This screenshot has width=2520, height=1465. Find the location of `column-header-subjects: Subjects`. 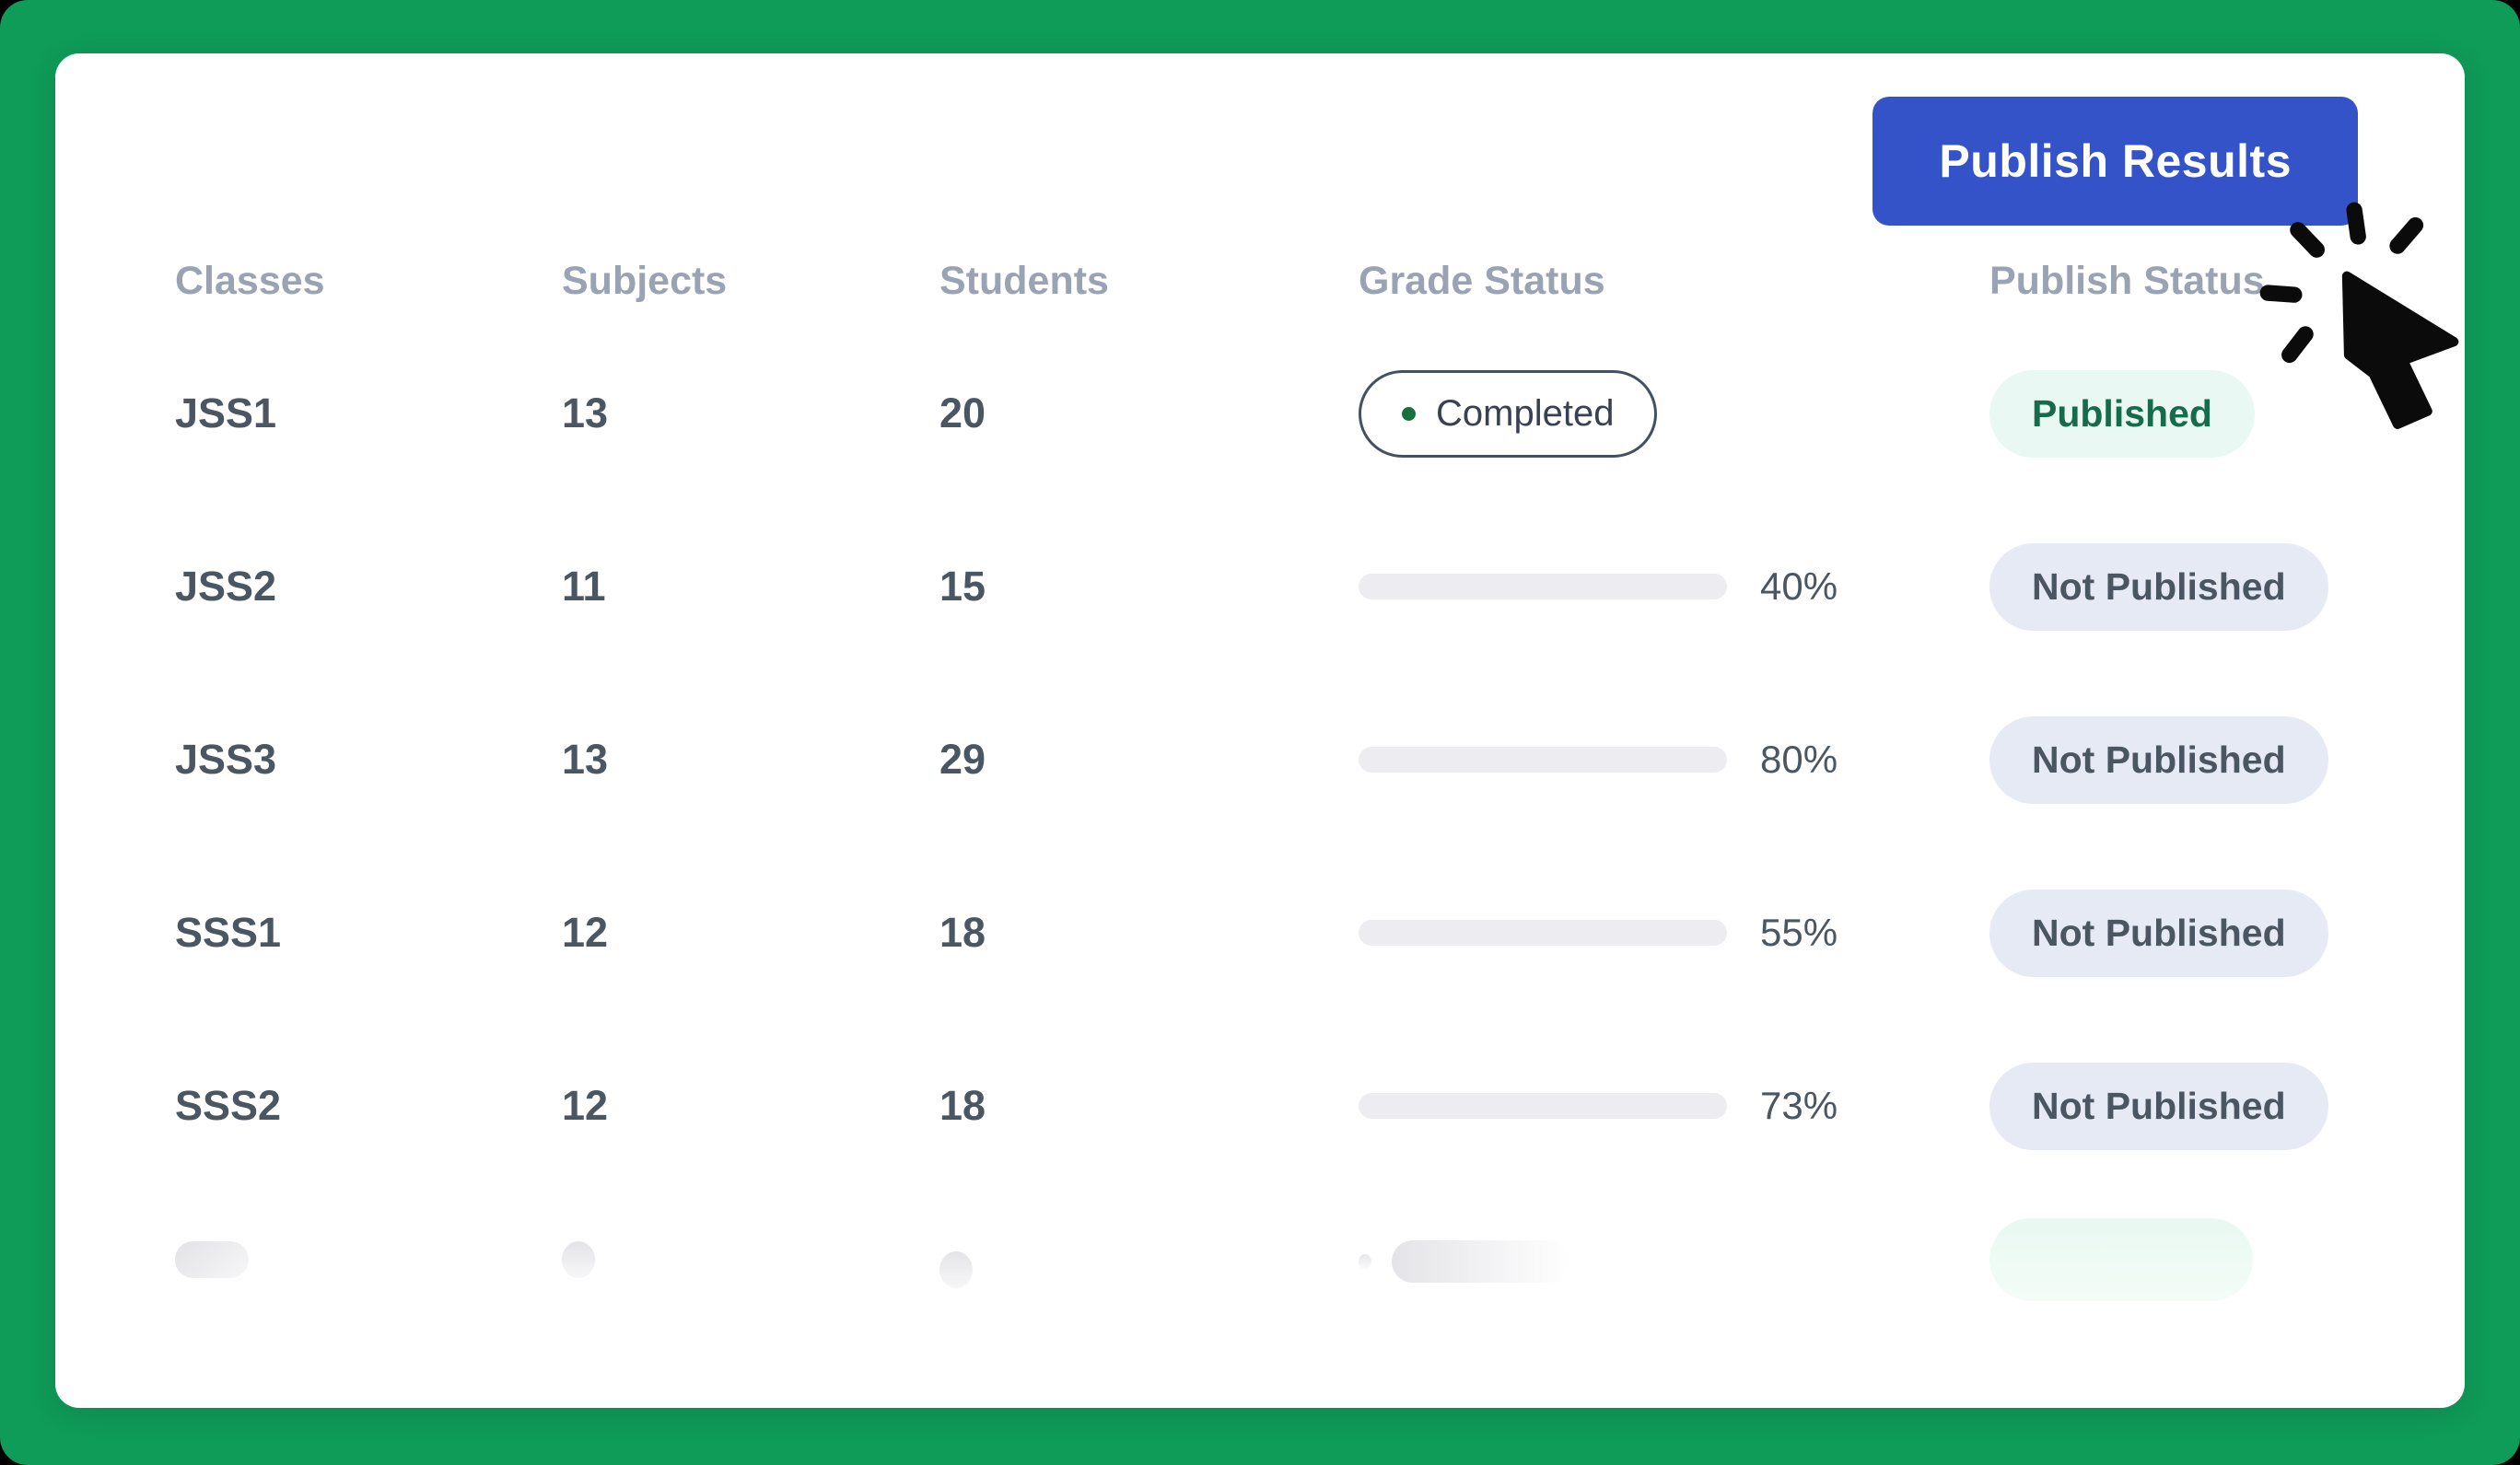

column-header-subjects: Subjects is located at coordinates (645, 280).